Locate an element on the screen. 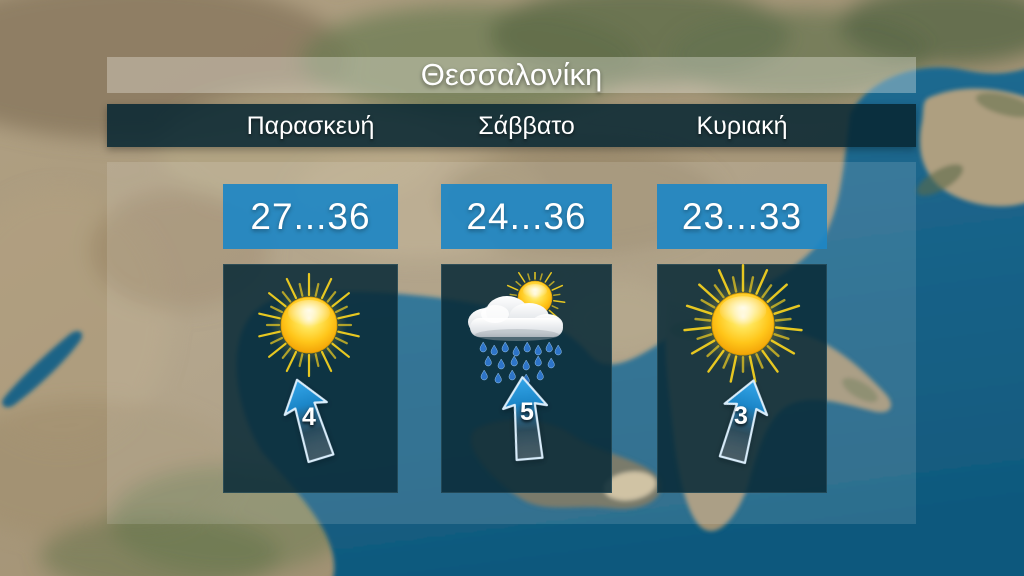 Image resolution: width=1024 pixels, height=576 pixels. temp-range-value: 27...36 is located at coordinates (310, 216).